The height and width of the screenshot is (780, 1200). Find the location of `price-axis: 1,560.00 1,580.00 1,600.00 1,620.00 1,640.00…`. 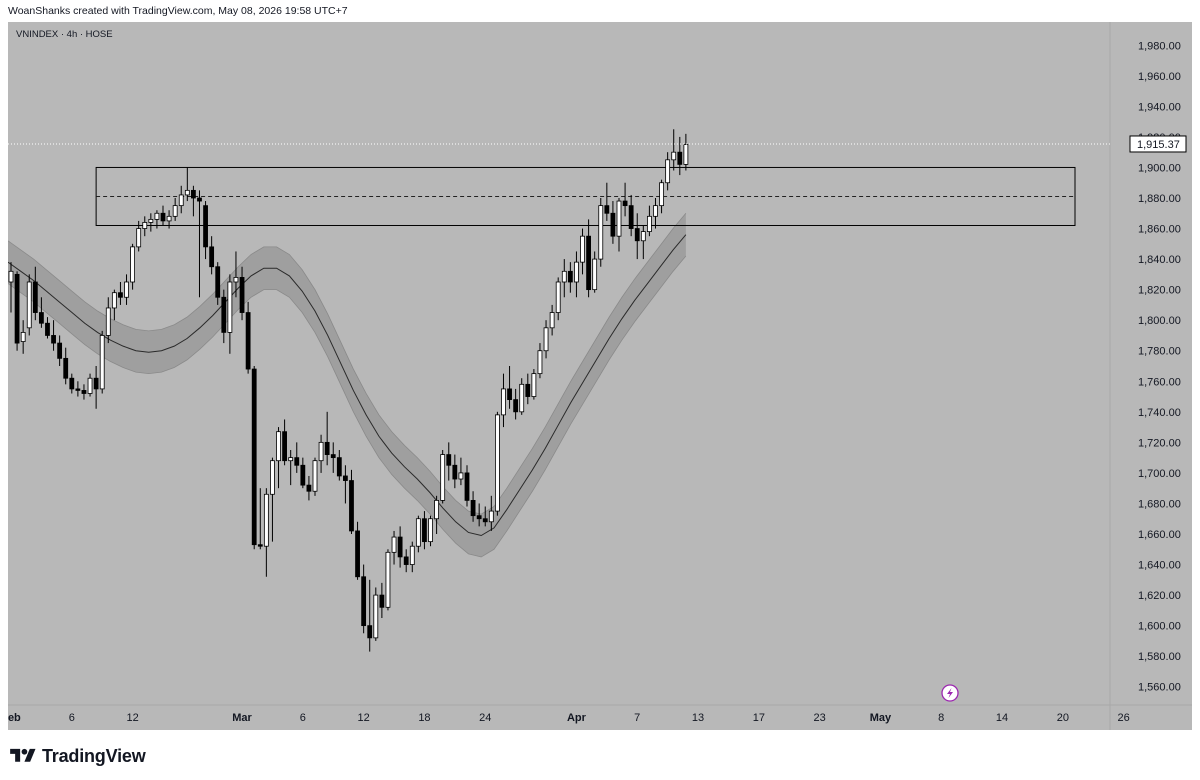

price-axis: 1,560.00 1,580.00 1,600.00 1,620.00 1,640.00… is located at coordinates (1158, 367).